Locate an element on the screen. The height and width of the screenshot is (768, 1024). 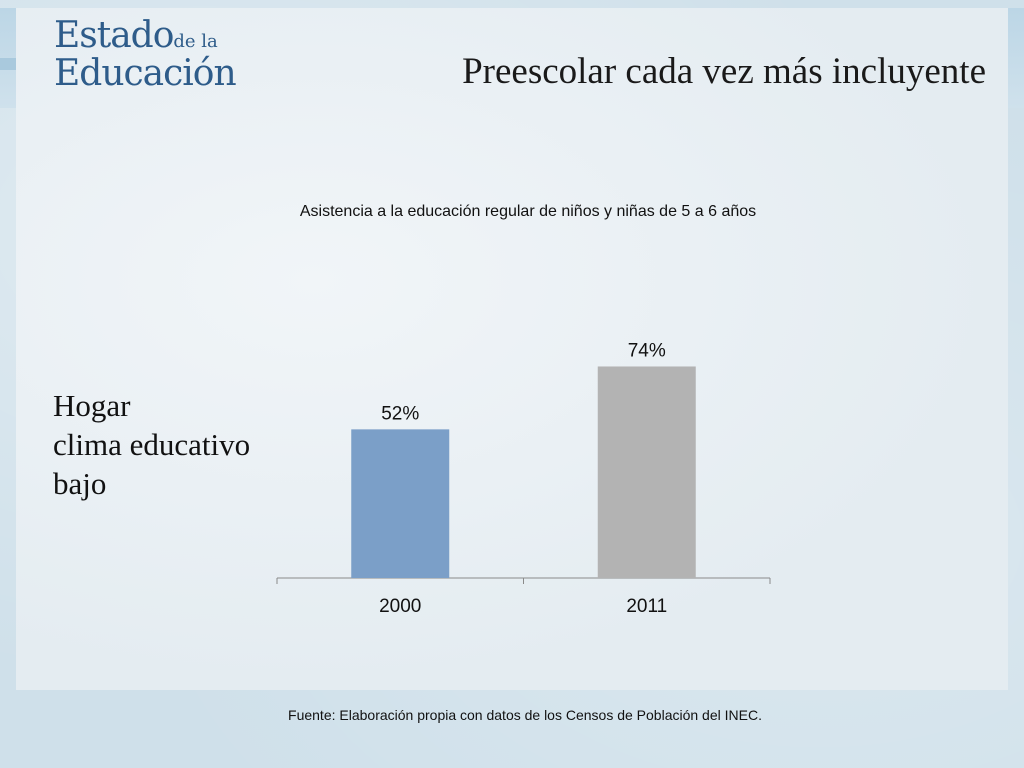
x-tick-label-2011: 2011 is located at coordinates (646, 606).